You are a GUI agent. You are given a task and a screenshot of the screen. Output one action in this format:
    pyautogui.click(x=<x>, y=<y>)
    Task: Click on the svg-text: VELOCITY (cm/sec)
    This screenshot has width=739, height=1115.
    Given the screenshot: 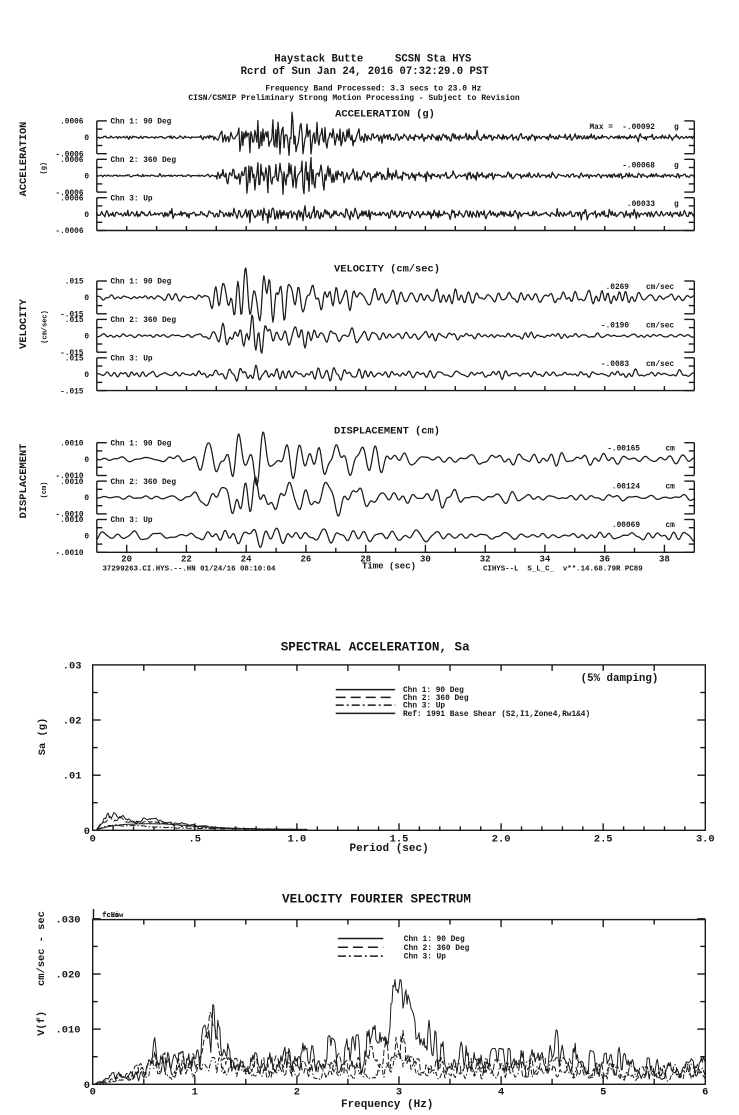 What is the action you would take?
    pyautogui.click(x=387, y=269)
    